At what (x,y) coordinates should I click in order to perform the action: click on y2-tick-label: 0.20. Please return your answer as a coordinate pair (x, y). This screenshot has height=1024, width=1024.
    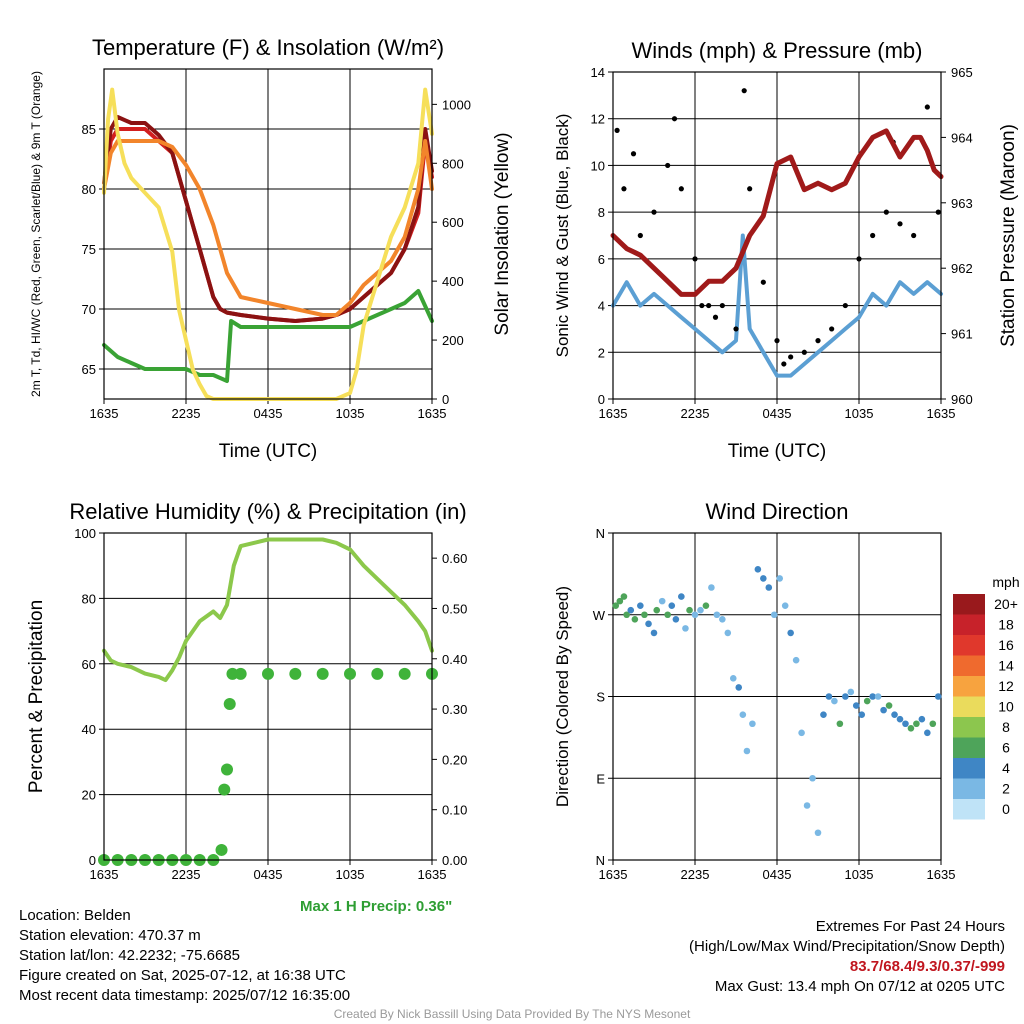
    Looking at the image, I should click on (454, 759).